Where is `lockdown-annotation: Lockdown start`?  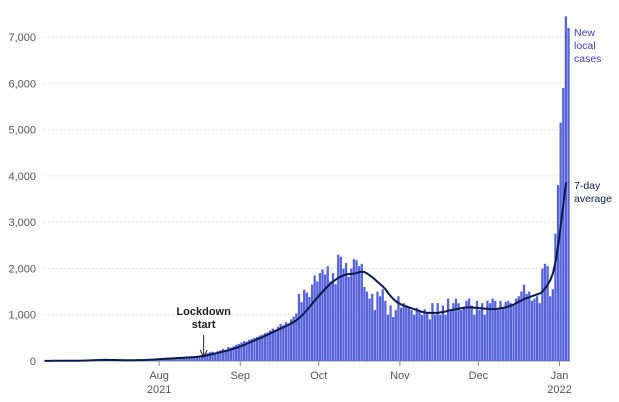
lockdown-annotation: Lockdown start is located at coordinates (203, 318).